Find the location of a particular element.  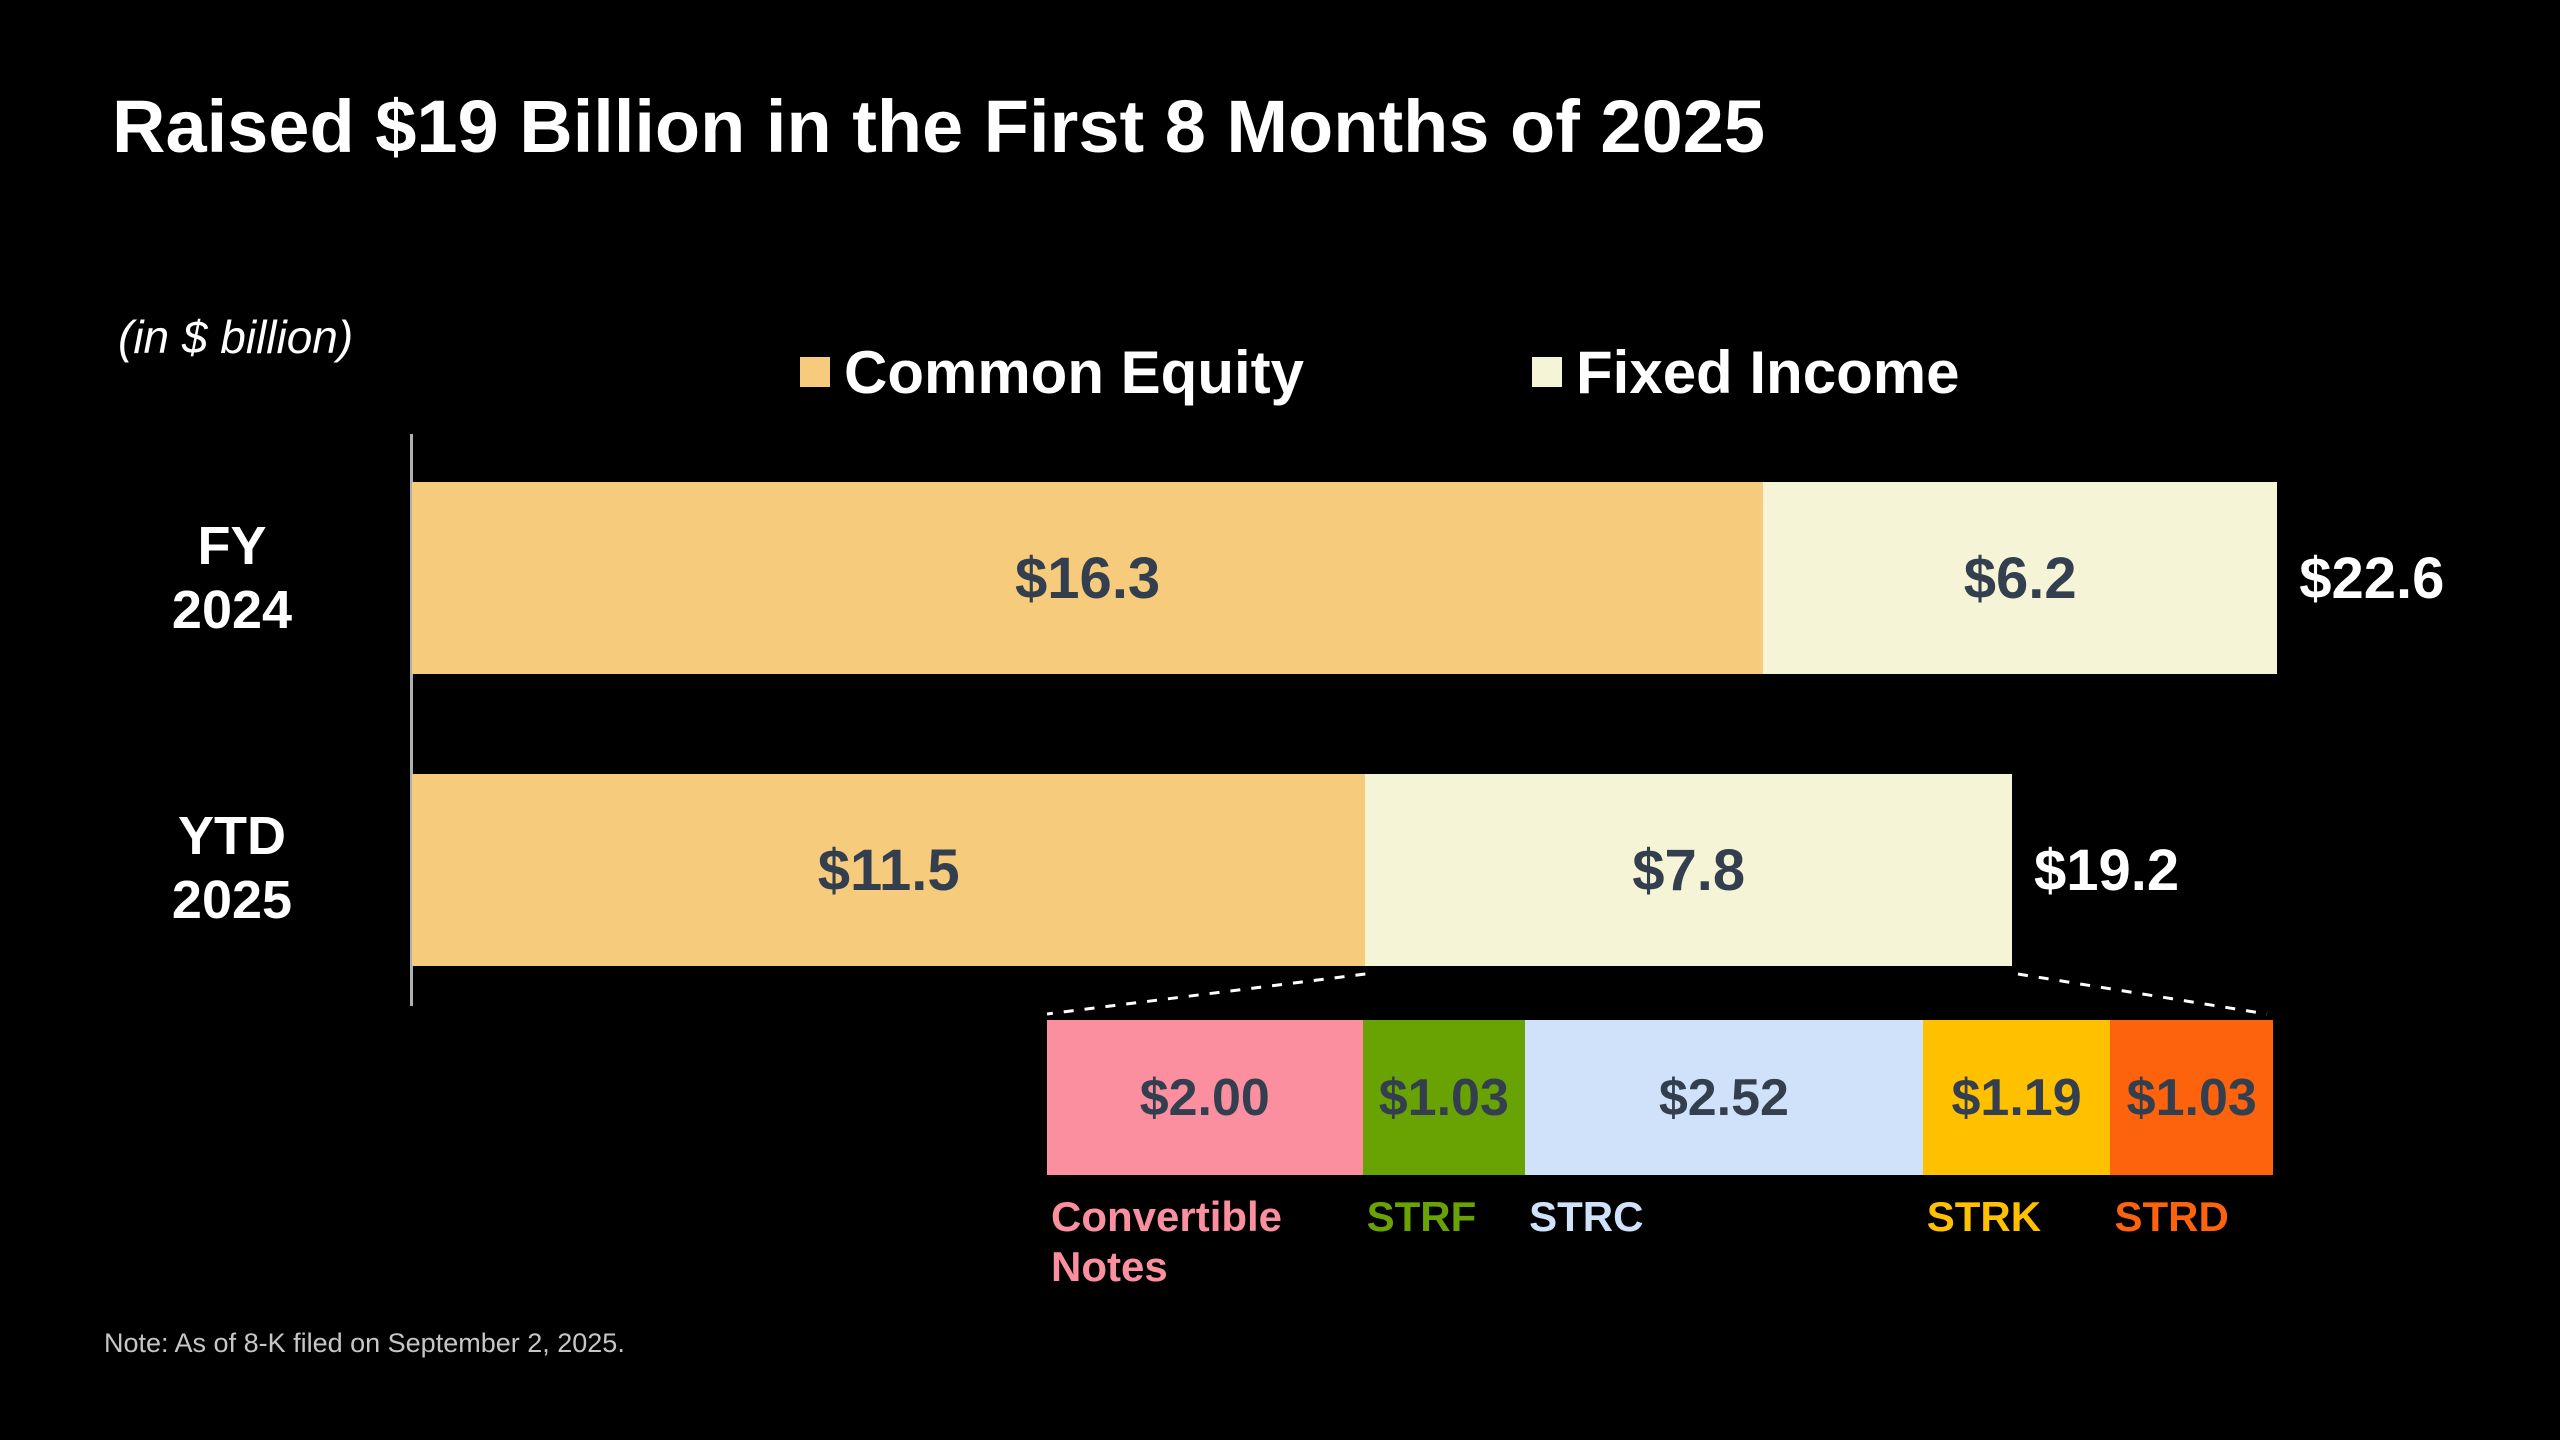

callout-line-right is located at coordinates (2142, 994).